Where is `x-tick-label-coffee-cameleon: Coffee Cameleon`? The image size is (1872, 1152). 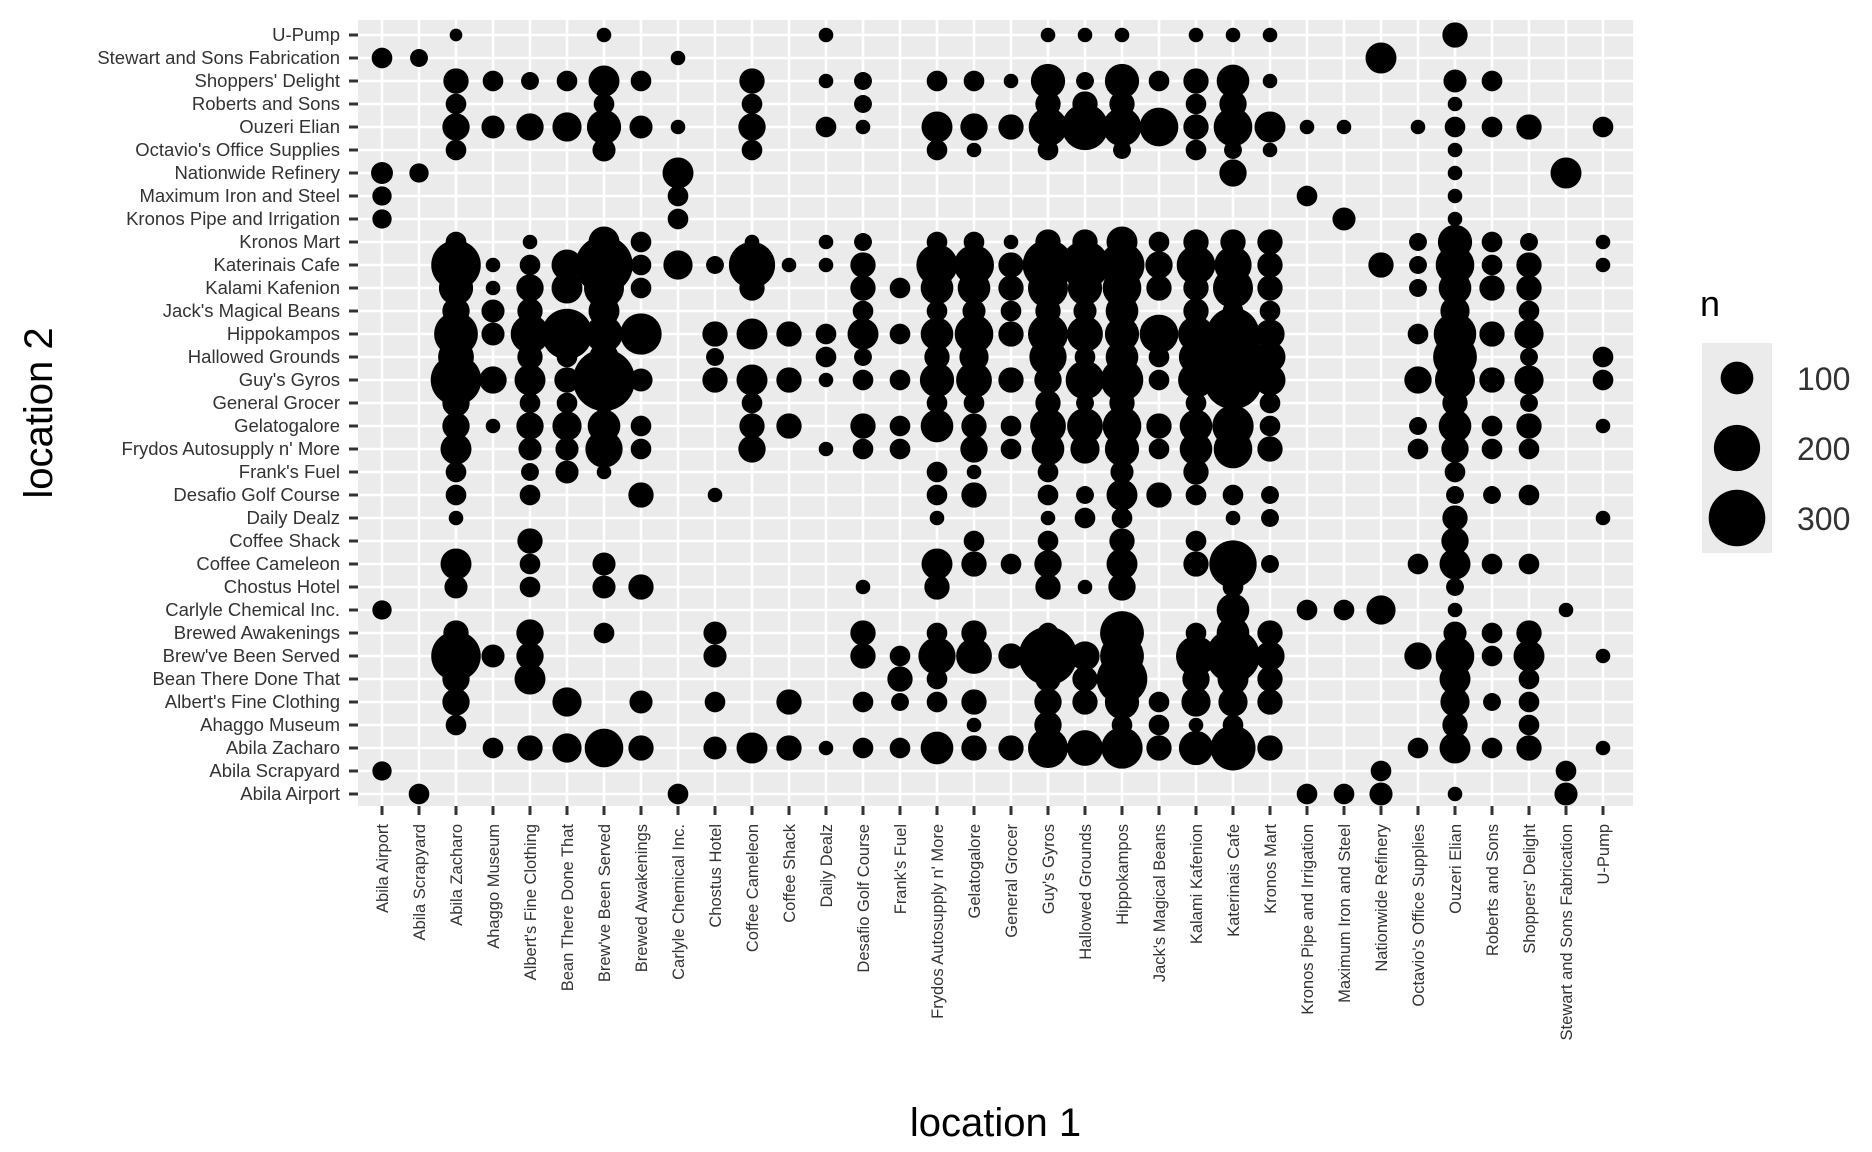 x-tick-label-coffee-cameleon: Coffee Cameleon is located at coordinates (753, 888).